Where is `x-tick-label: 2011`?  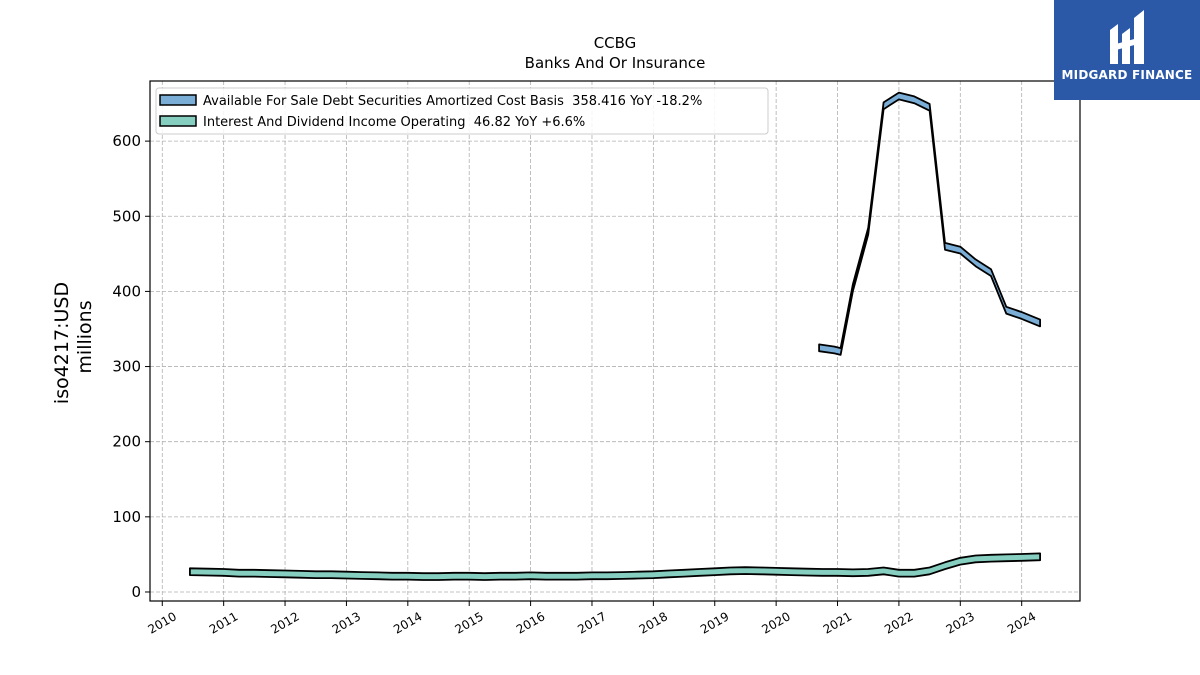 x-tick-label: 2011 is located at coordinates (223, 622).